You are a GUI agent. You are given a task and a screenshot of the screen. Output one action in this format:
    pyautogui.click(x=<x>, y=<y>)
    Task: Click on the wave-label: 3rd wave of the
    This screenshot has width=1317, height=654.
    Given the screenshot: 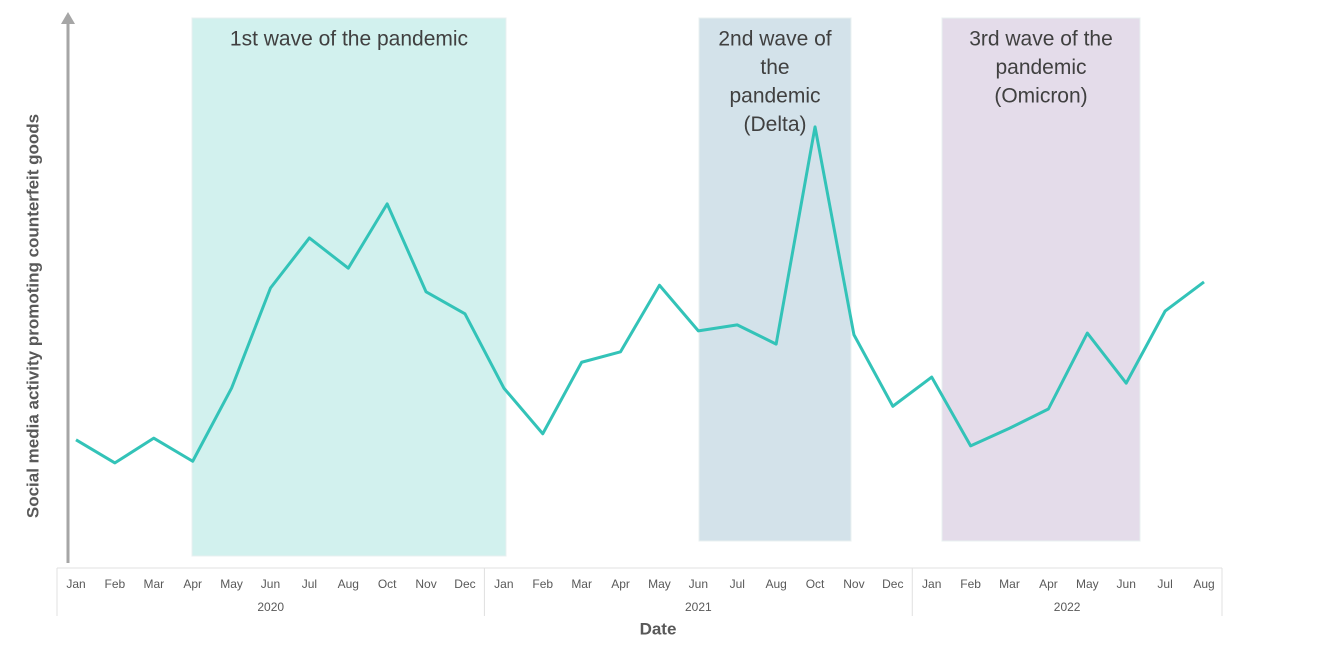 What is the action you would take?
    pyautogui.click(x=1041, y=39)
    